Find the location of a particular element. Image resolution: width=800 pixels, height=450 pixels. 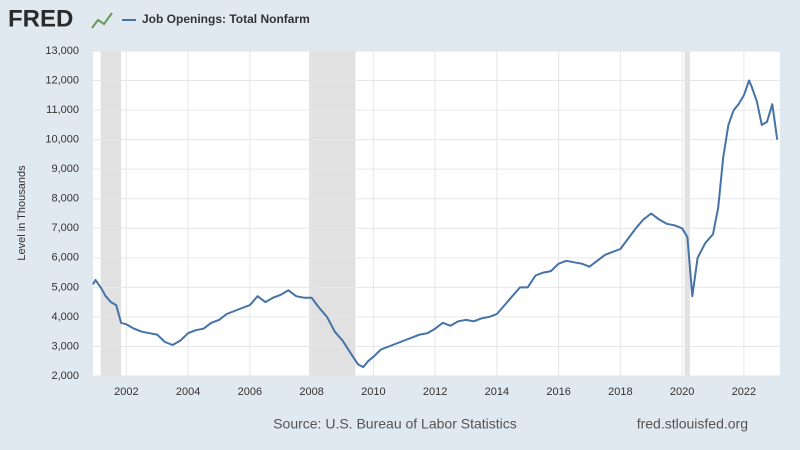

logo-icon is located at coordinates (102, 20).